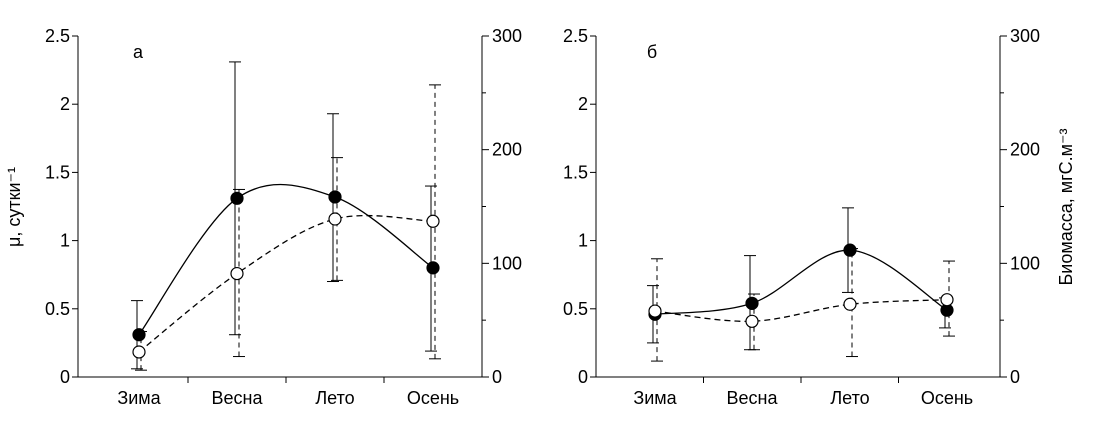 This screenshot has height=430, width=1093. I want to click on y-right-axis-title: Биомасса, мгС.м⁻³, so click(1066, 206).